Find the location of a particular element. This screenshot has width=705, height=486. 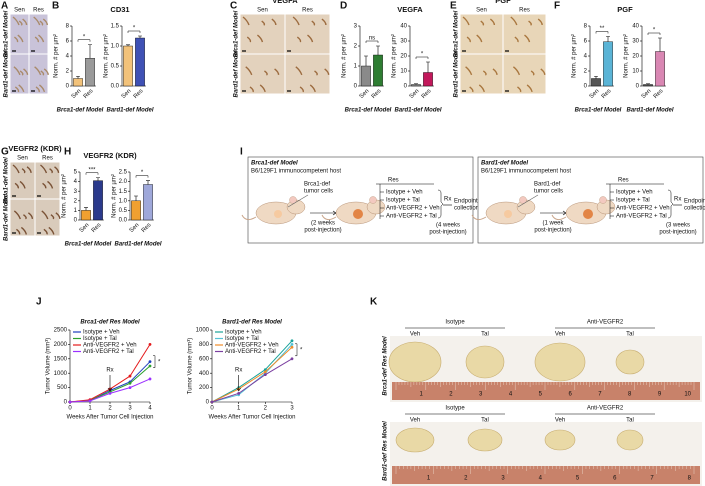

y-tick-label: 200 is located at coordinates (204, 388).